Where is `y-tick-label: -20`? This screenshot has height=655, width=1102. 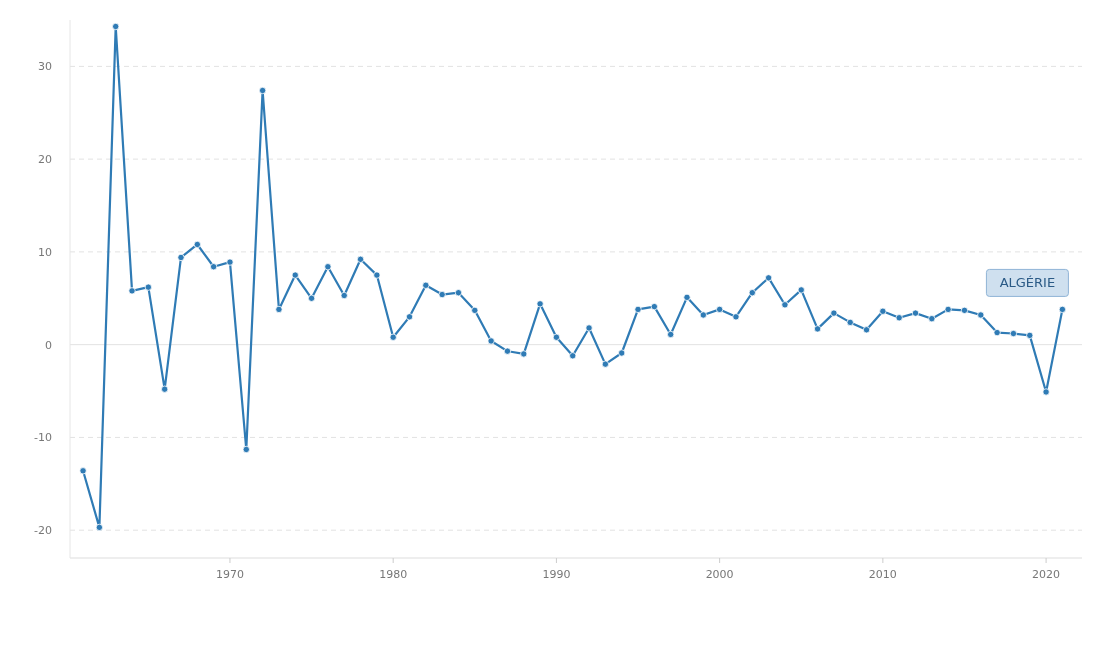 y-tick-label: -20 is located at coordinates (43, 531).